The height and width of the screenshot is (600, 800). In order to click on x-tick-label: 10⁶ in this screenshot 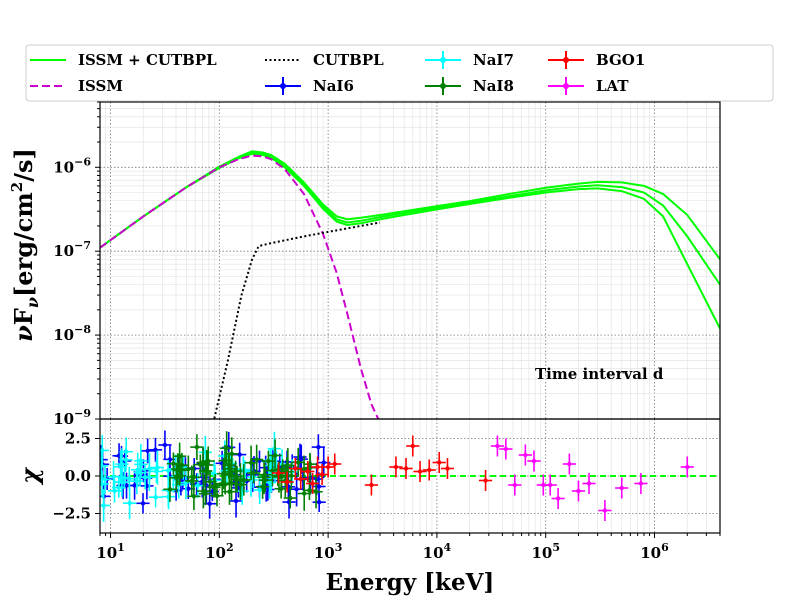, I will do `click(654, 551)`.